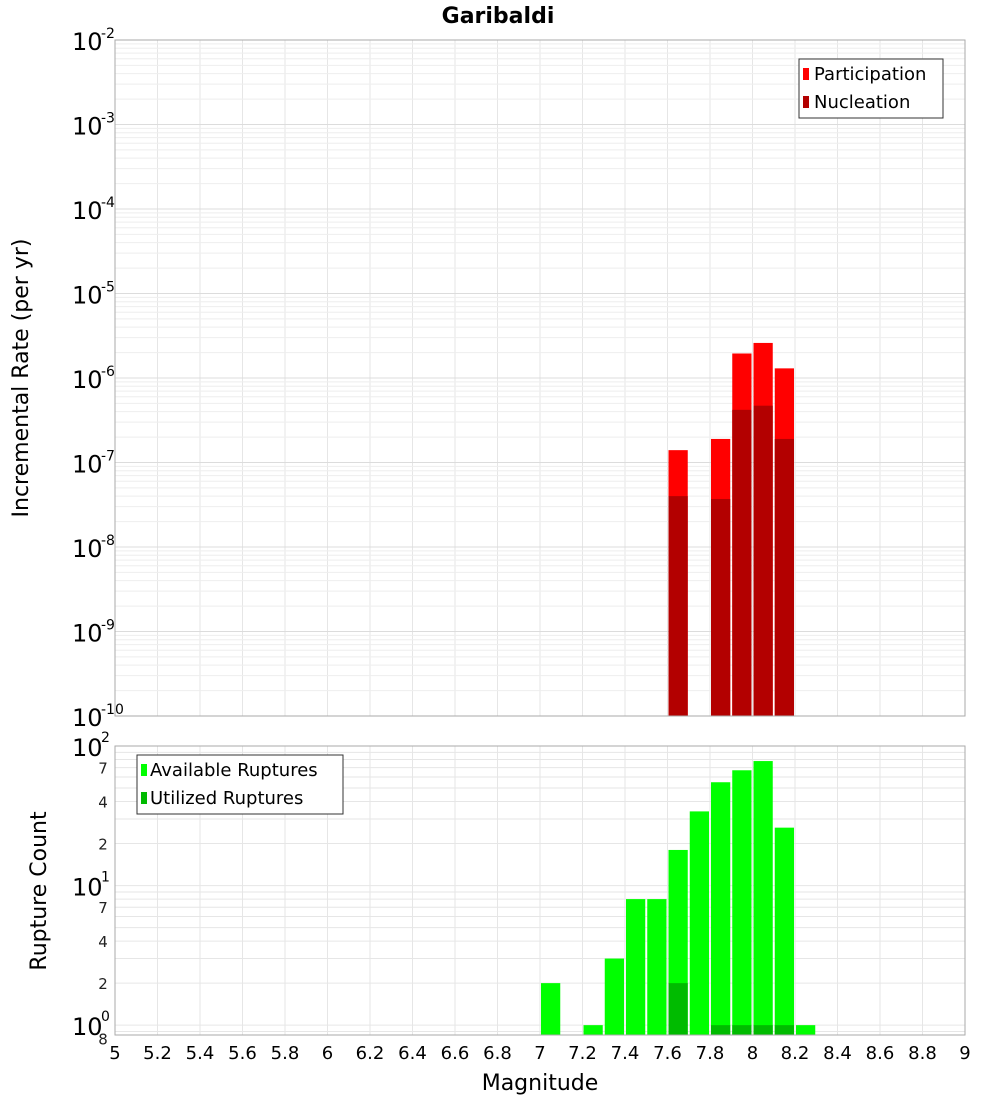 This screenshot has height=1100, width=1000. I want to click on x-tick-label: 8.8, so click(922, 1053).